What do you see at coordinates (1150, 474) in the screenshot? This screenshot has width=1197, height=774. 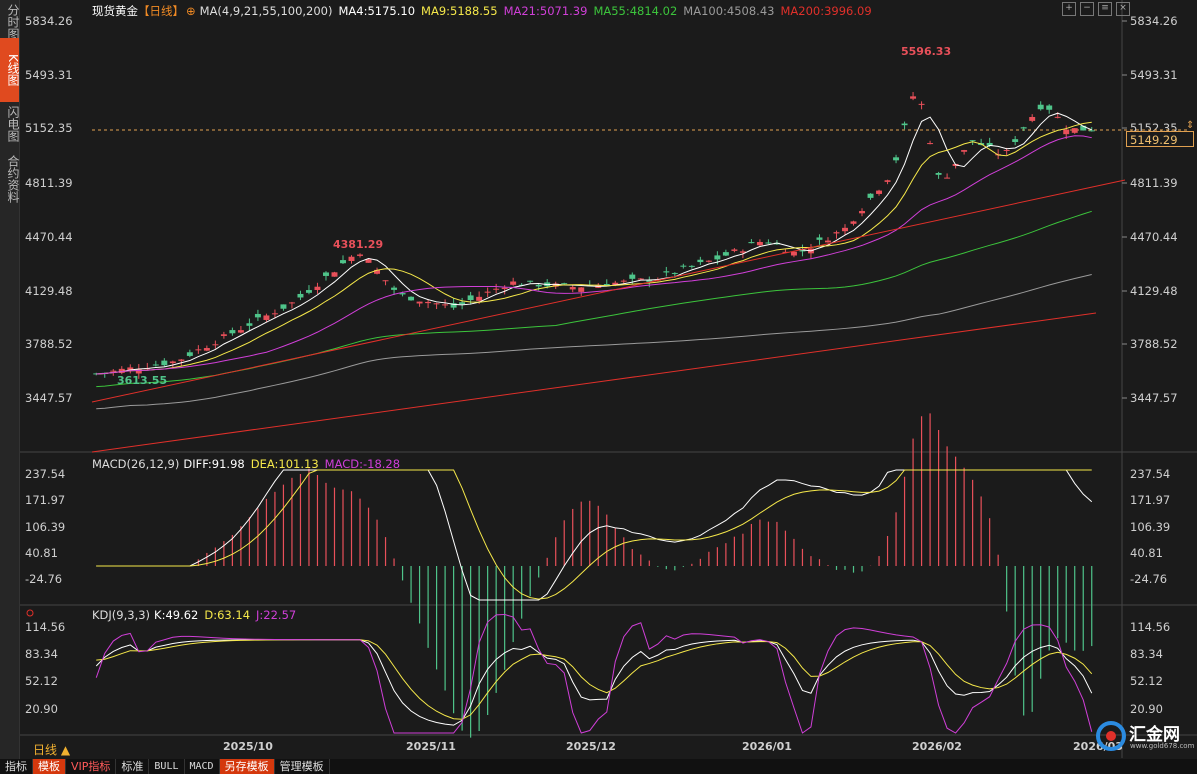 I see `macd-axis-label-right: 237.54` at bounding box center [1150, 474].